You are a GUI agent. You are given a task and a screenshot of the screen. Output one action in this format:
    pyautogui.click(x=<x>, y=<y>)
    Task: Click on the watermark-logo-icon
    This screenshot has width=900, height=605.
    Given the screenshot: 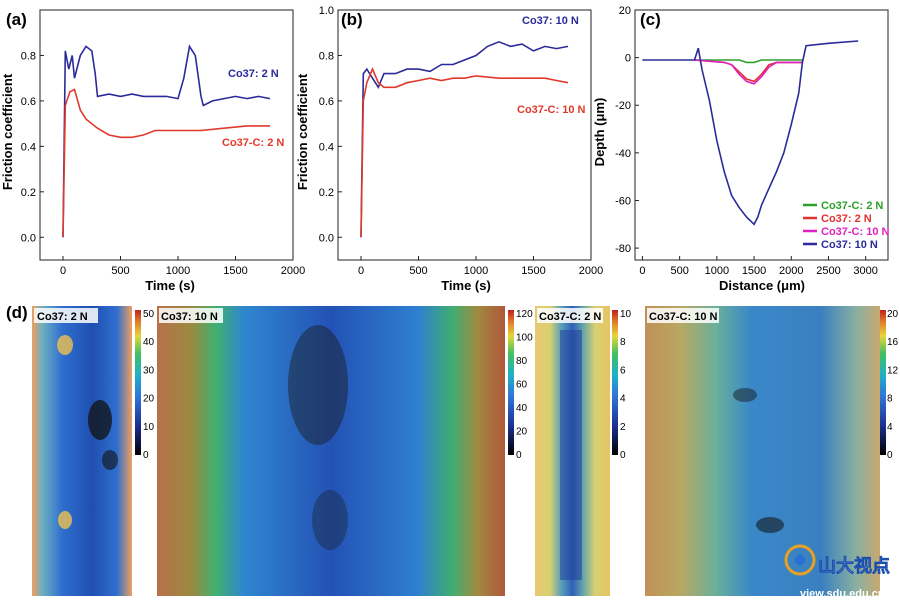 What is the action you would take?
    pyautogui.click(x=800, y=560)
    